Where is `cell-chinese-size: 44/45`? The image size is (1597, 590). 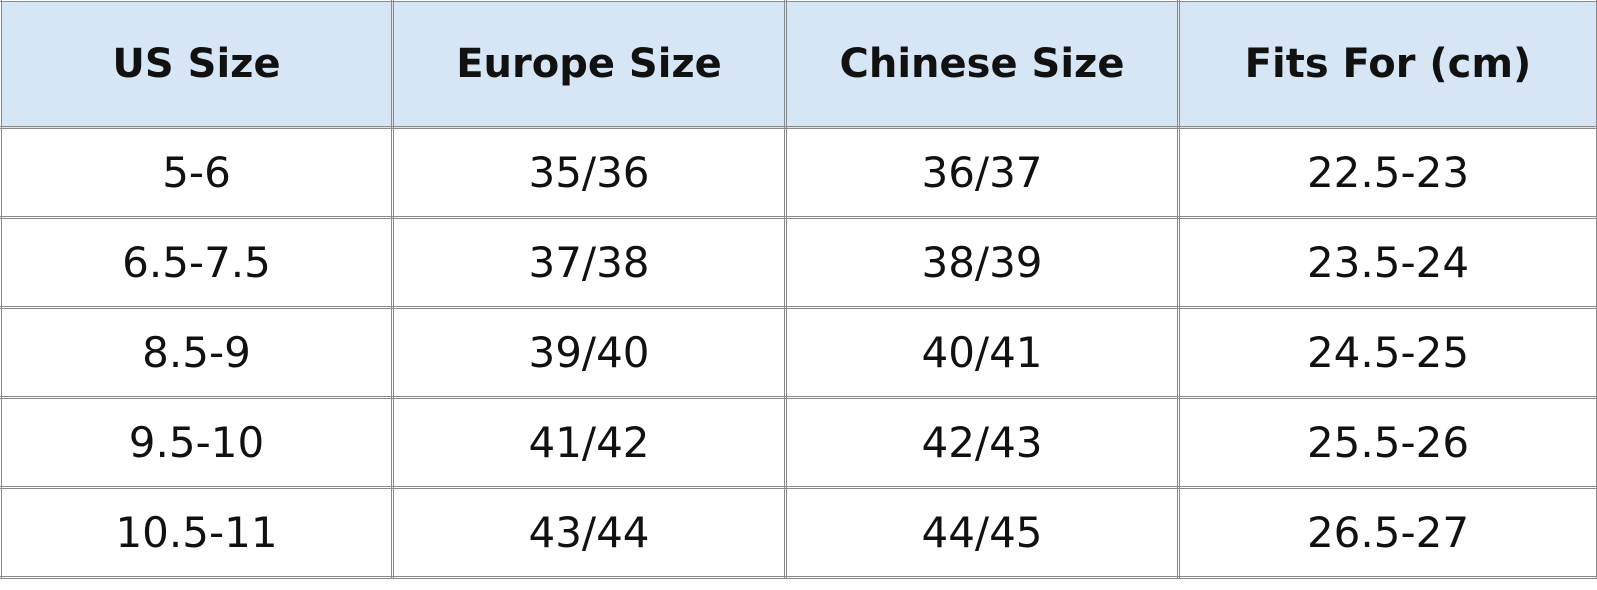 cell-chinese-size: 44/45 is located at coordinates (982, 532).